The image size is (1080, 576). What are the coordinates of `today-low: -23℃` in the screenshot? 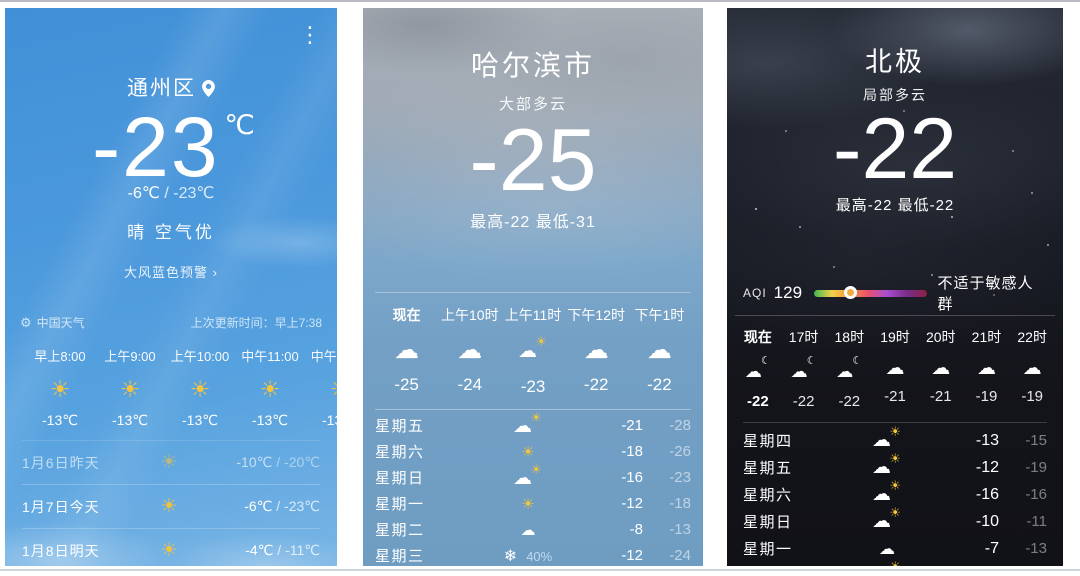 It's located at (194, 194).